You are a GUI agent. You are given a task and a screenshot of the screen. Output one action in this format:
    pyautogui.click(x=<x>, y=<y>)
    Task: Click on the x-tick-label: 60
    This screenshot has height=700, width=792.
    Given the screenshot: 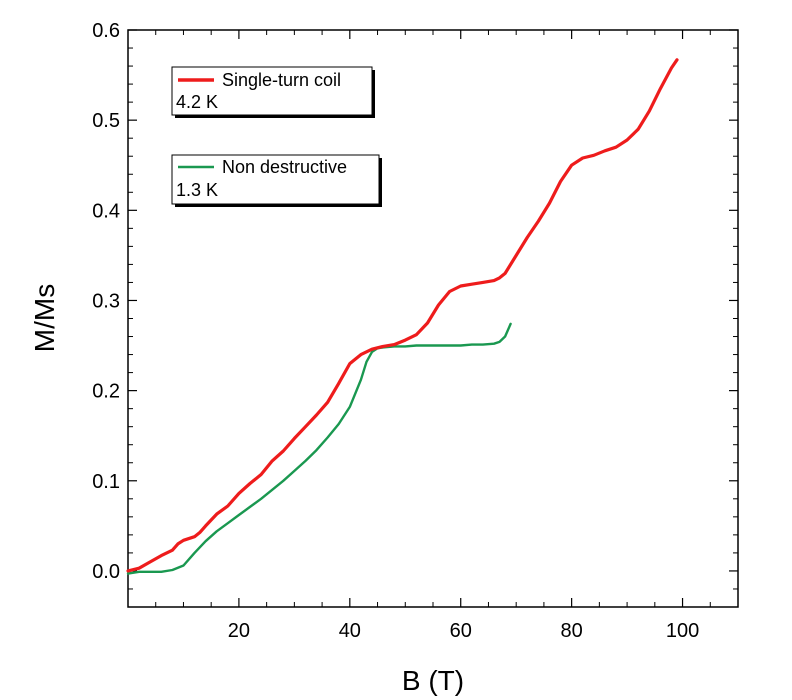 What is the action you would take?
    pyautogui.click(x=461, y=631)
    